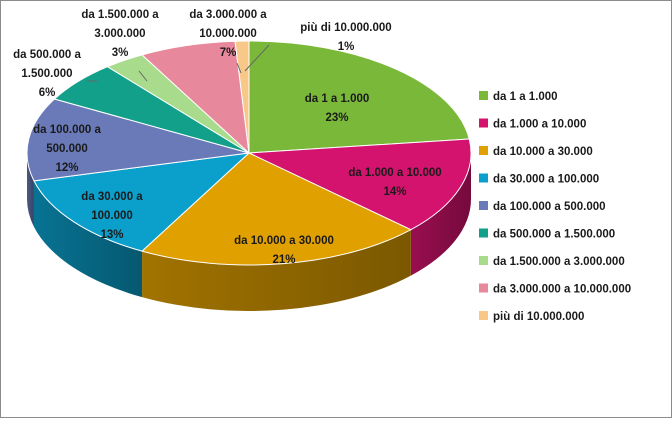 The height and width of the screenshot is (422, 672). What do you see at coordinates (346, 47) in the screenshot?
I see `slice-value-label: 1%` at bounding box center [346, 47].